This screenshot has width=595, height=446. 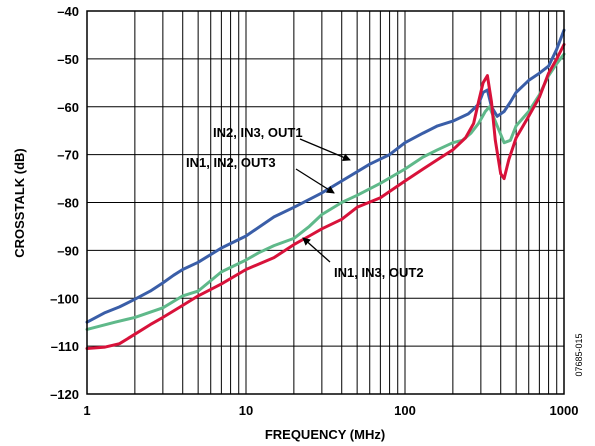 What do you see at coordinates (315, 181) in the screenshot?
I see `annotation-arrow-out3` at bounding box center [315, 181].